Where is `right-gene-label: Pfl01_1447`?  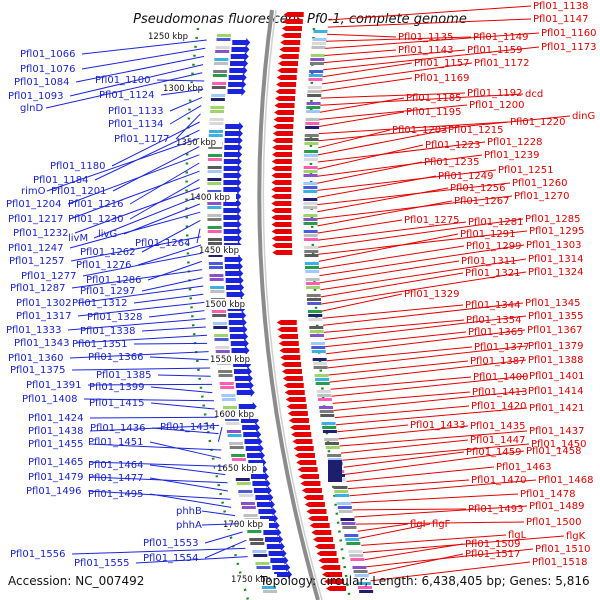 right-gene-label: Pfl01_1447 is located at coordinates (498, 440).